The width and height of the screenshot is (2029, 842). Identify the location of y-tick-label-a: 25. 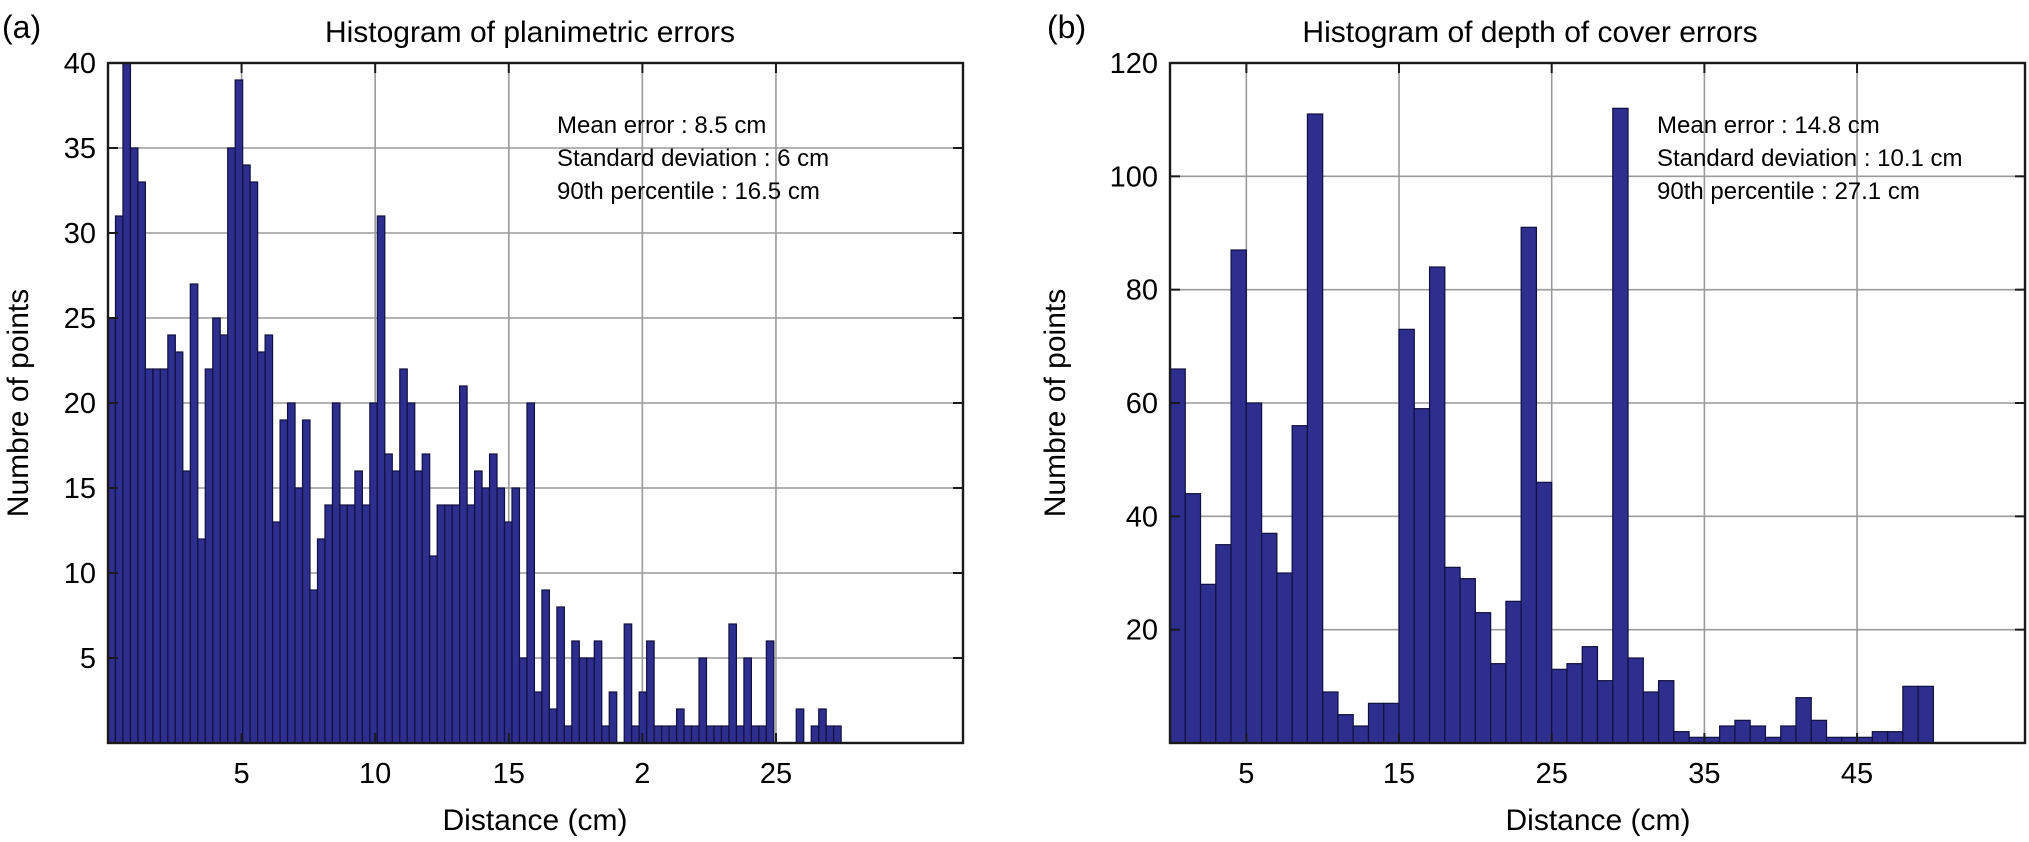
(80, 319).